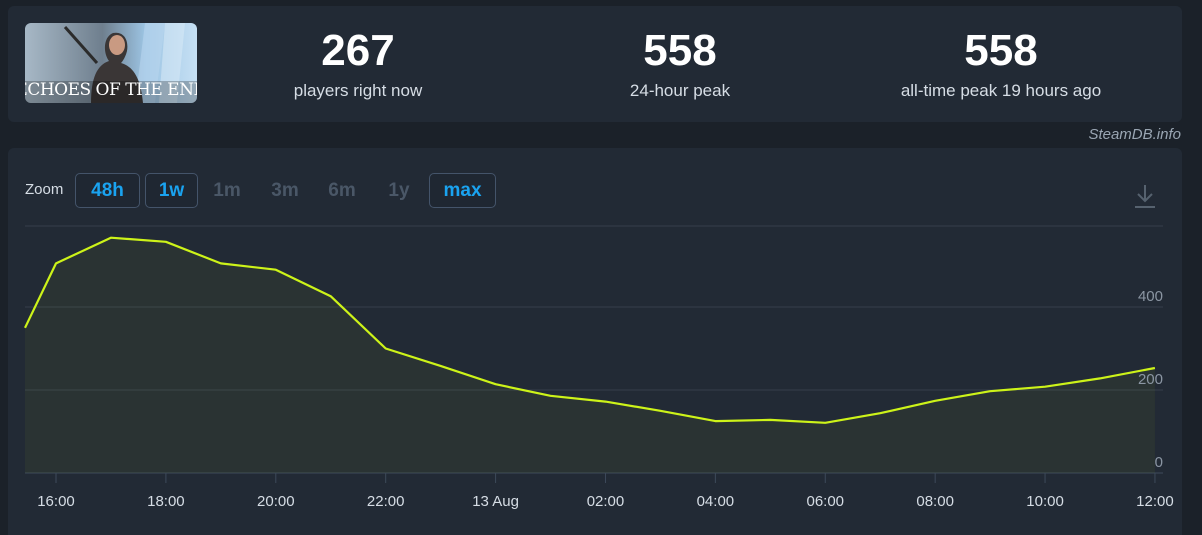 The image size is (1202, 535). Describe the element at coordinates (386, 501) in the screenshot. I see `x-tick-label: 22:00` at that location.